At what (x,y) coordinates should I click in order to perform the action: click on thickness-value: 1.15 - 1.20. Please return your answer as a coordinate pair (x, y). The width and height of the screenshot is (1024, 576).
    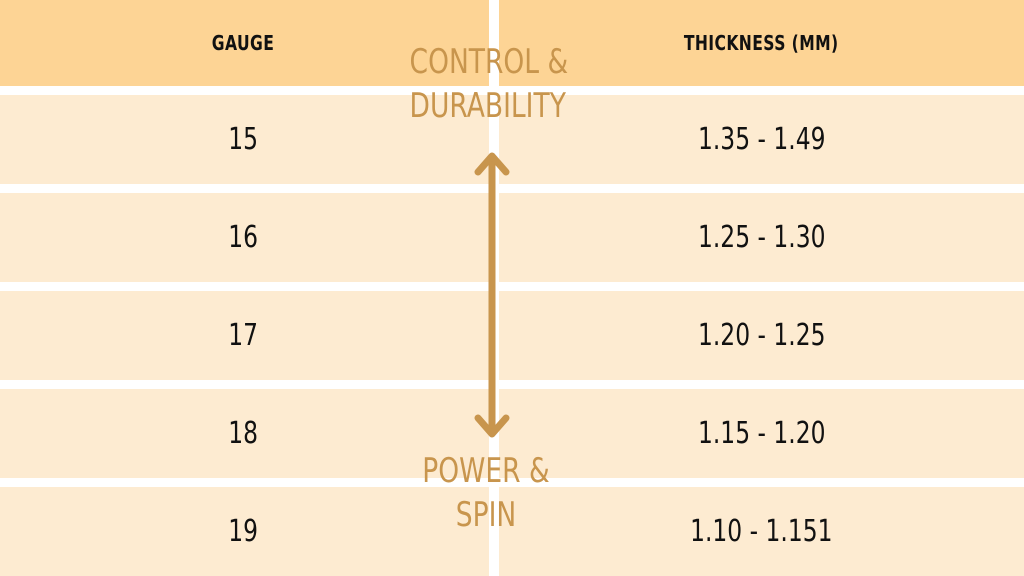
    Looking at the image, I should click on (761, 433).